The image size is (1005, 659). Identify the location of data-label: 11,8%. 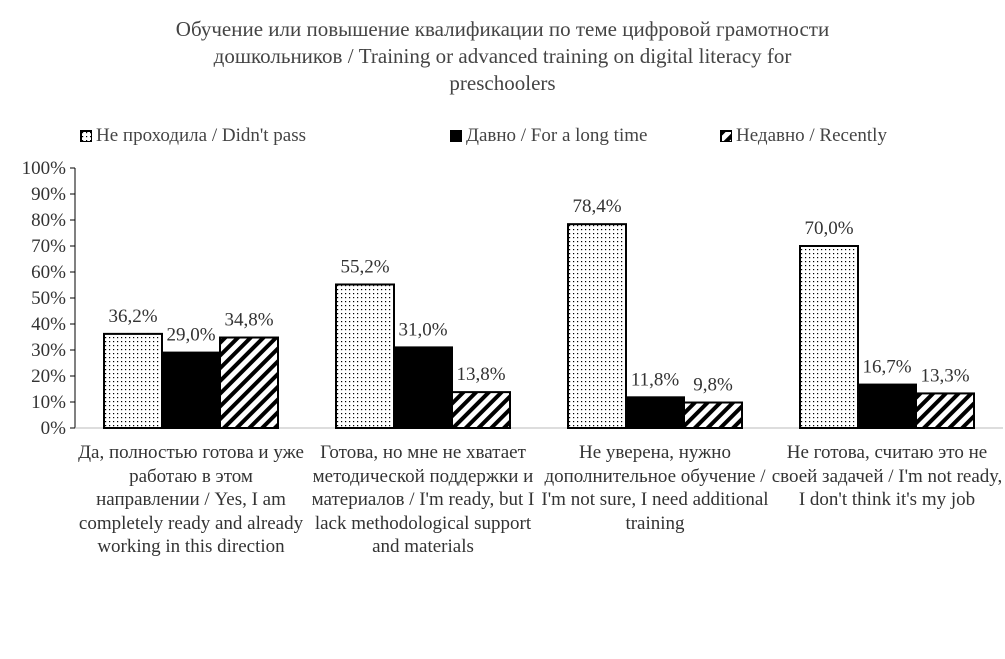
(655, 379).